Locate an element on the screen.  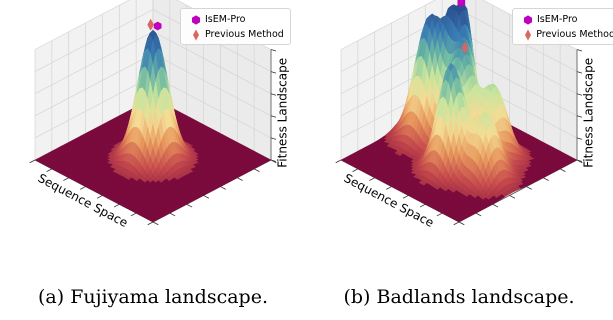
figure-caption: (a) Fujiyama landscape. is located at coordinates (153, 297).